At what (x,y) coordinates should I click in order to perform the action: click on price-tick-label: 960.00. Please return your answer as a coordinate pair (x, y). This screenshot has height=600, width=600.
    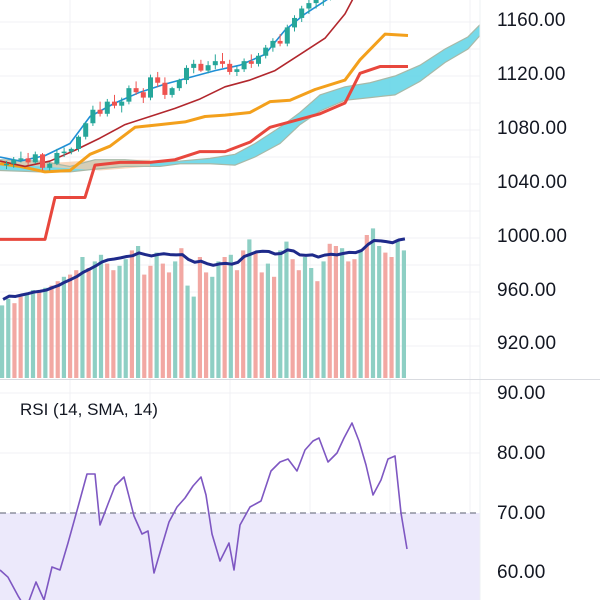
    Looking at the image, I should click on (527, 290).